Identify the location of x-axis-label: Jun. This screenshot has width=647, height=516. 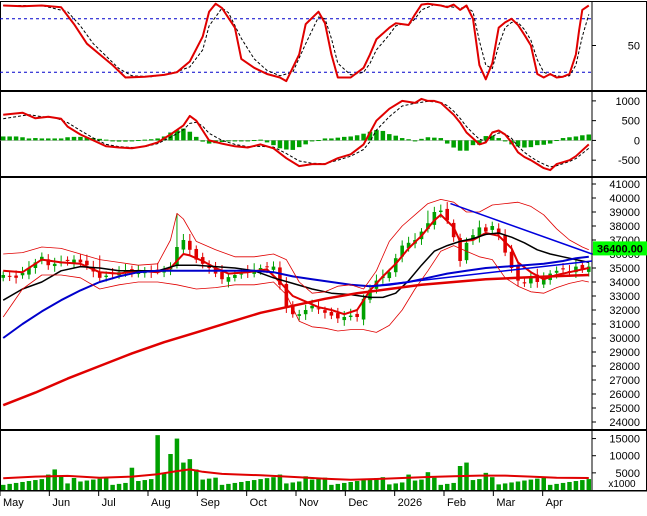
(61, 503).